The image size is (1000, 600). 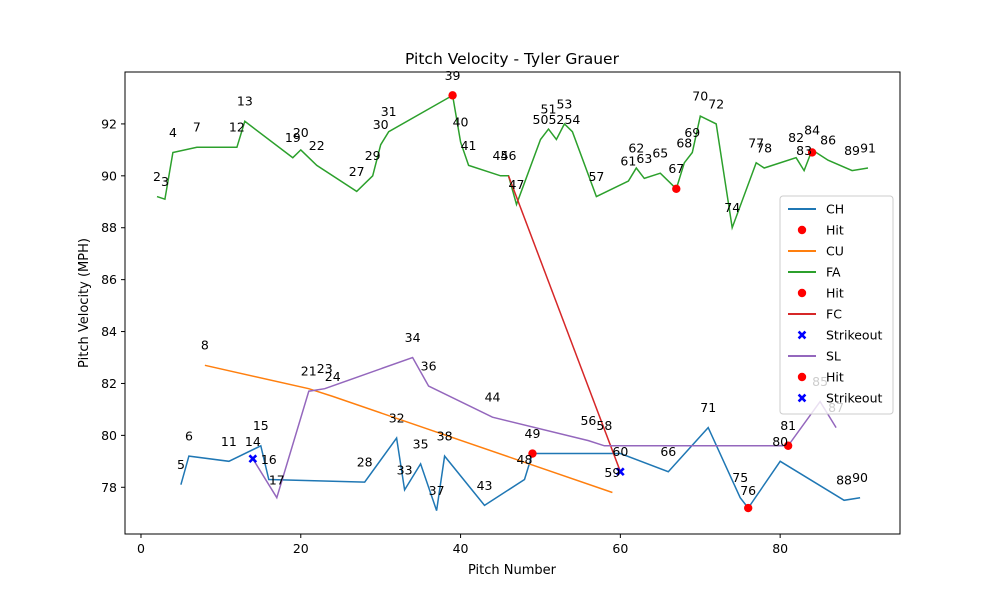 I want to click on point-label: 53, so click(x=564, y=103).